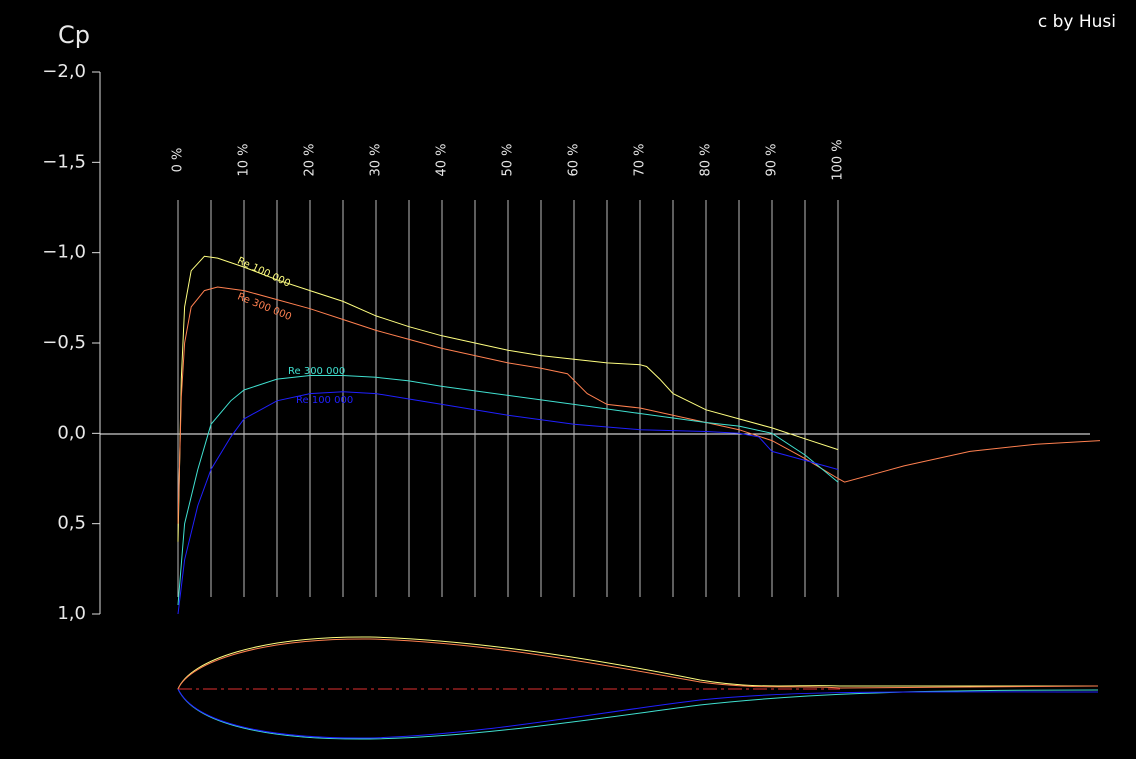  Describe the element at coordinates (508, 159) in the screenshot. I see `x-tick-label: 50 %` at that location.